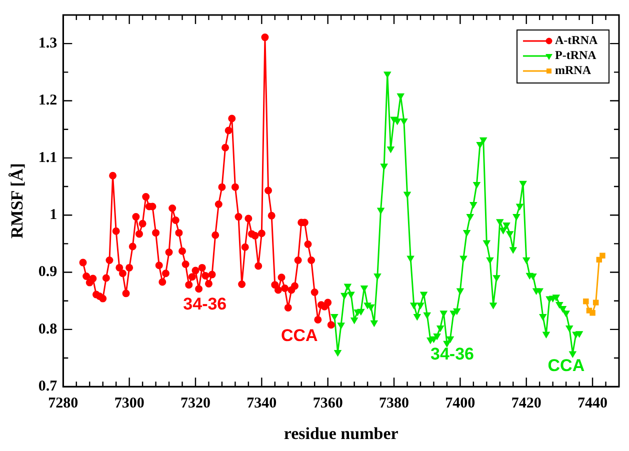  Describe the element at coordinates (593, 403) in the screenshot. I see `x-tick-label: 7440` at that location.